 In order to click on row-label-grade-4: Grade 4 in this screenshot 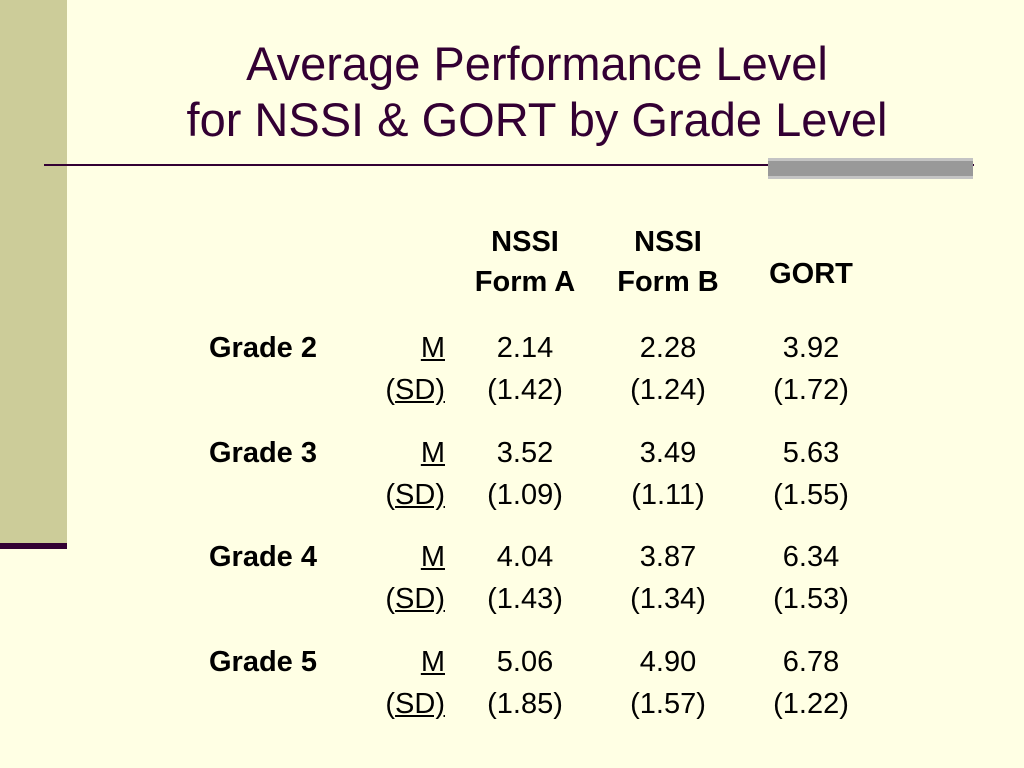, I will do `click(263, 557)`.